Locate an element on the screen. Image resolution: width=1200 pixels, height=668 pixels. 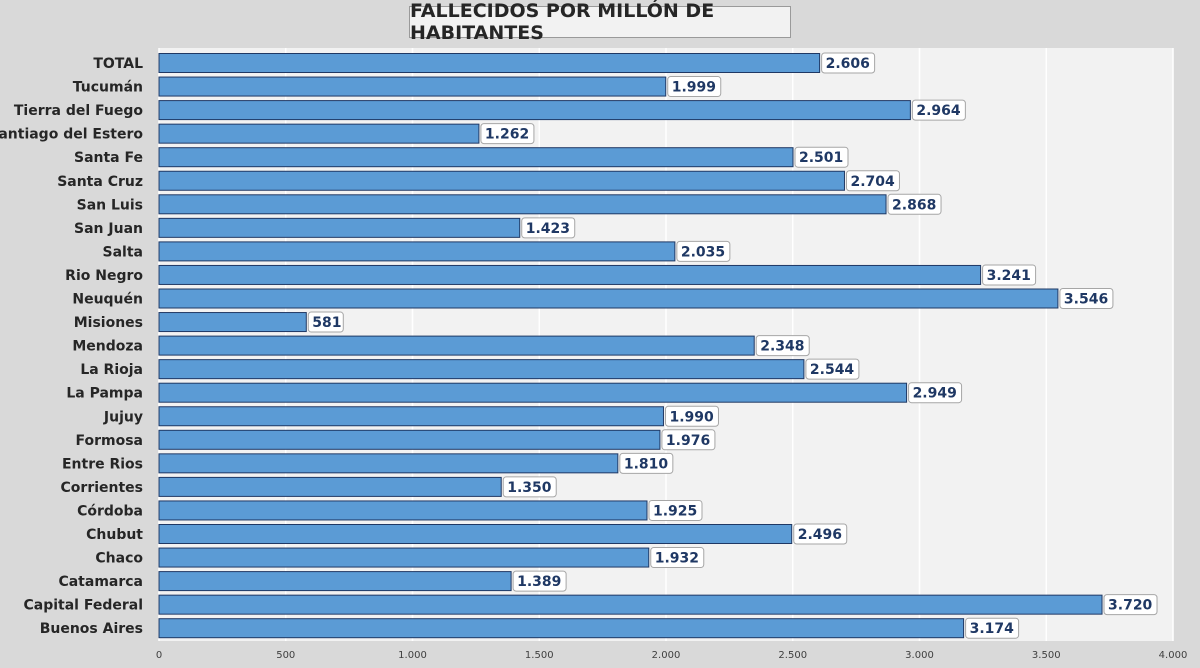
category-label: Entre Rios is located at coordinates (102, 464).